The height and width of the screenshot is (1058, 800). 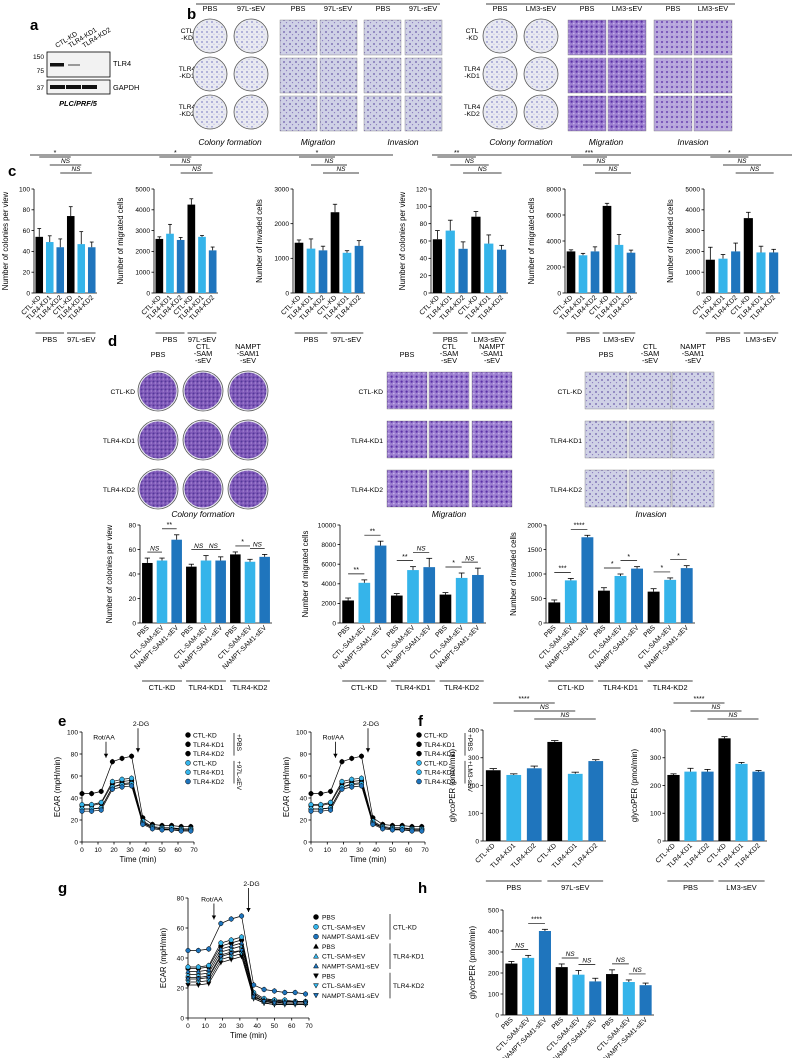 What do you see at coordinates (62, 721) in the screenshot?
I see `panel-letter-e: e` at bounding box center [62, 721].